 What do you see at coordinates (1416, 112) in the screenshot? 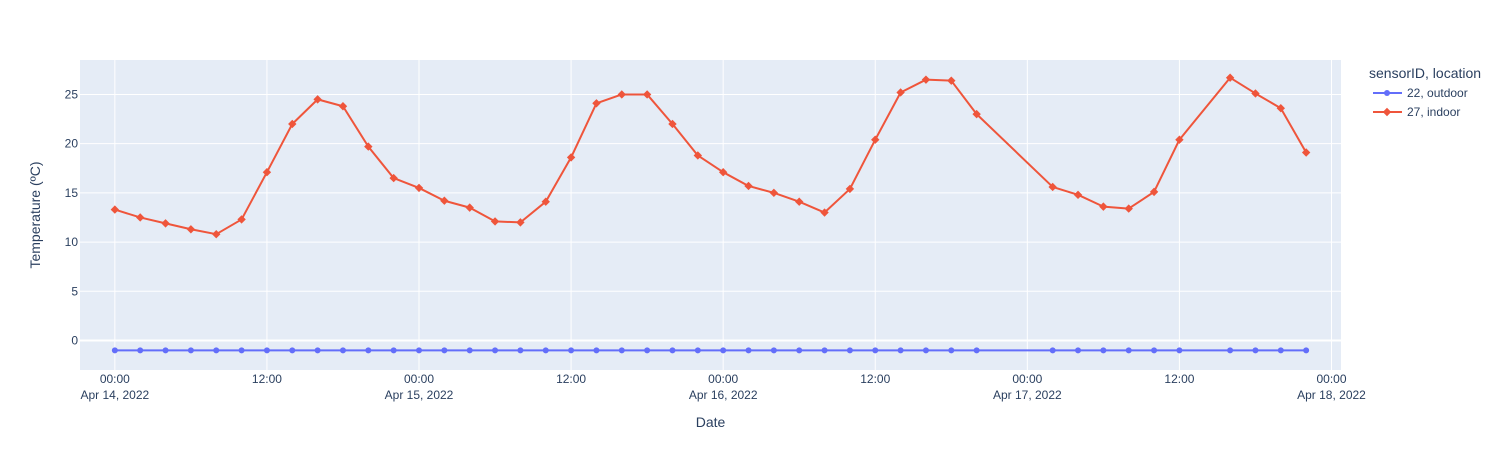
I see `legend-item-27-indoor: 27, indoor` at bounding box center [1416, 112].